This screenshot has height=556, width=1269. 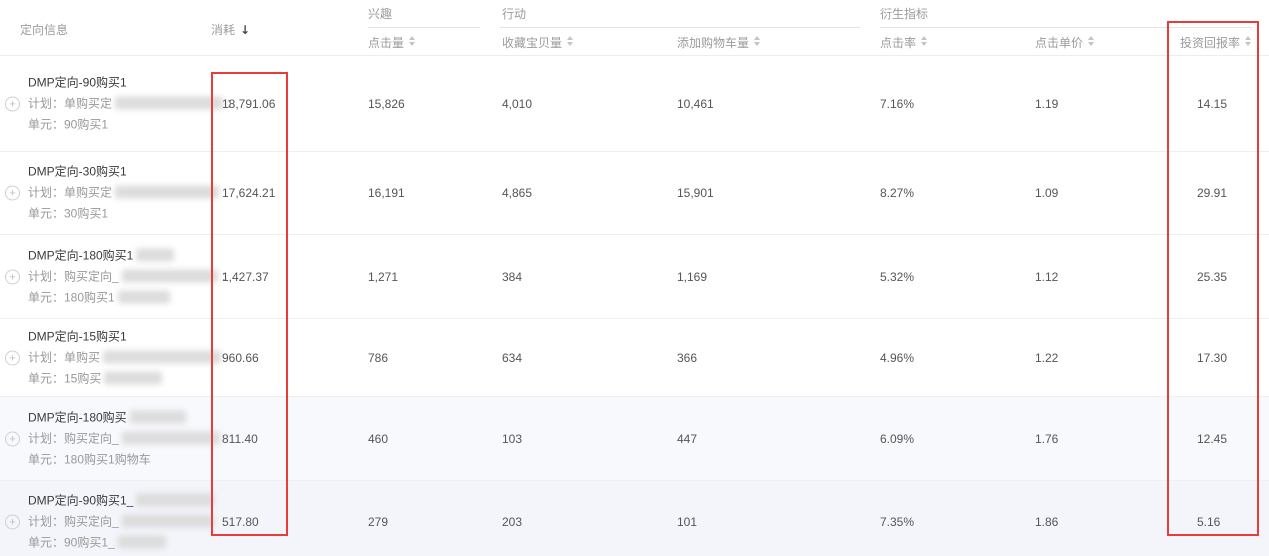 What do you see at coordinates (680, 27) in the screenshot?
I see `group-underline-action` at bounding box center [680, 27].